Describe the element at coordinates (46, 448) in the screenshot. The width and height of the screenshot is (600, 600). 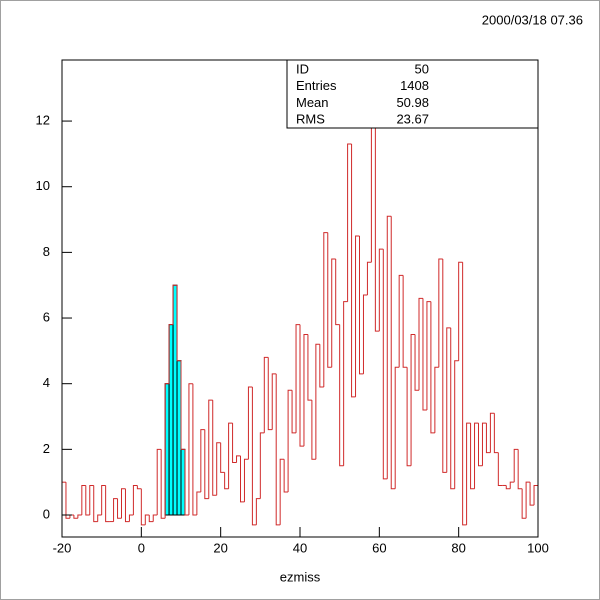
I see `y-tick-label: 2` at that location.